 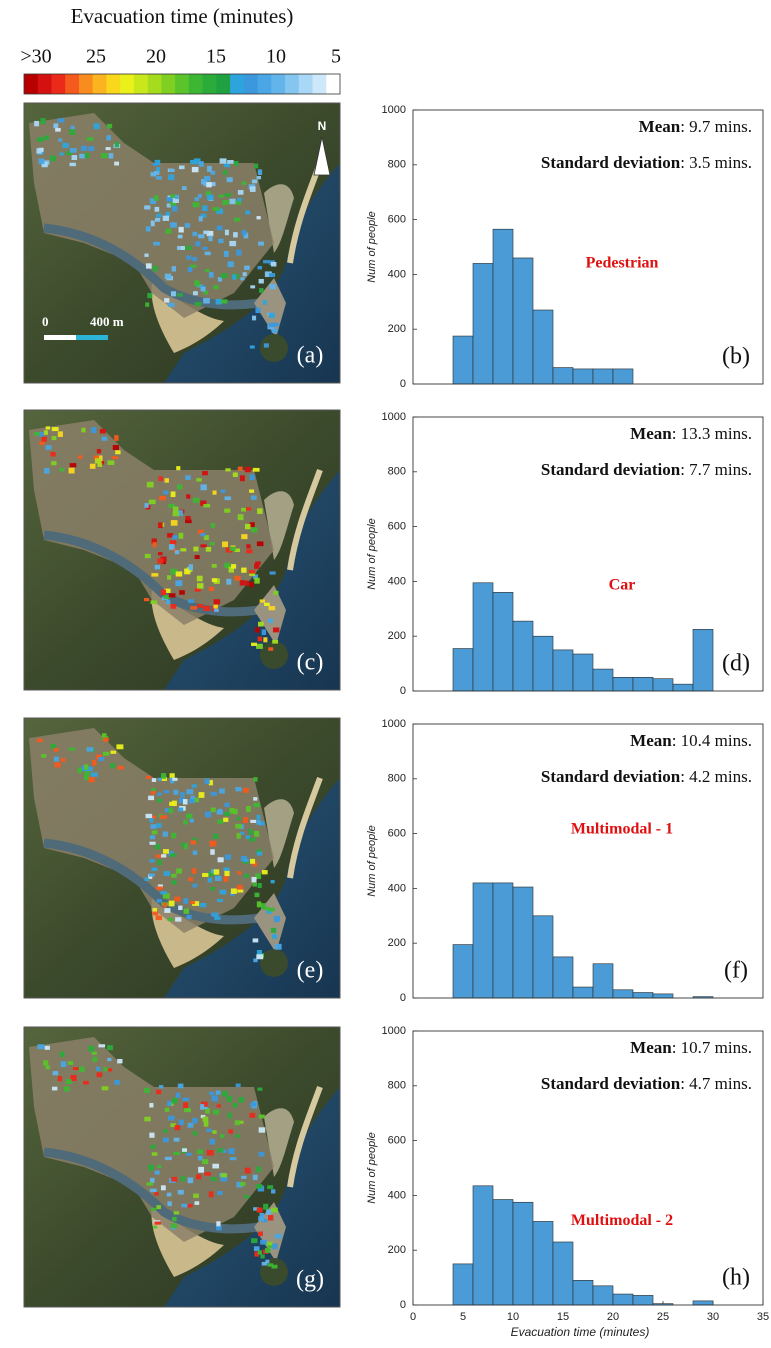 What do you see at coordinates (397, 329) in the screenshot?
I see `y-tick-label: 200` at bounding box center [397, 329].